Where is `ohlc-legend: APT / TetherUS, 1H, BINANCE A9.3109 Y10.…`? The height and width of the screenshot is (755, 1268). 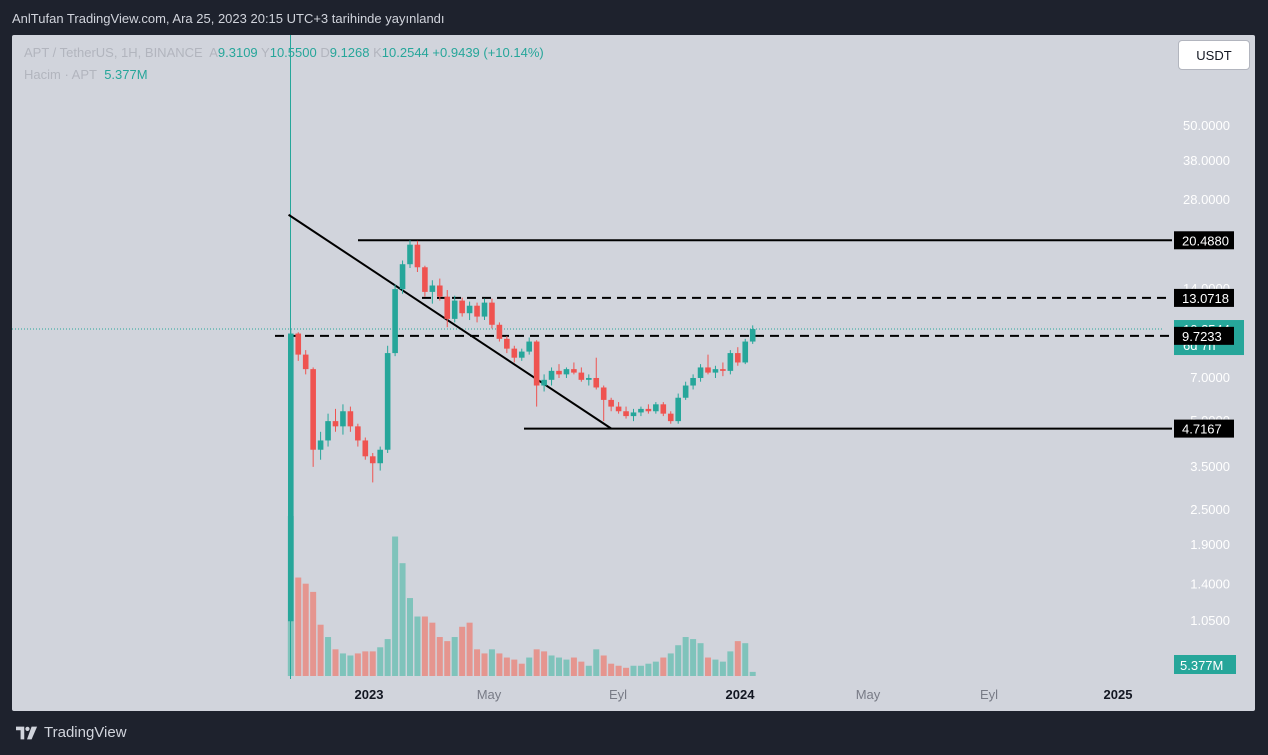 ohlc-legend: APT / TetherUS, 1H, BINANCE A9.3109 Y10.… is located at coordinates (284, 52).